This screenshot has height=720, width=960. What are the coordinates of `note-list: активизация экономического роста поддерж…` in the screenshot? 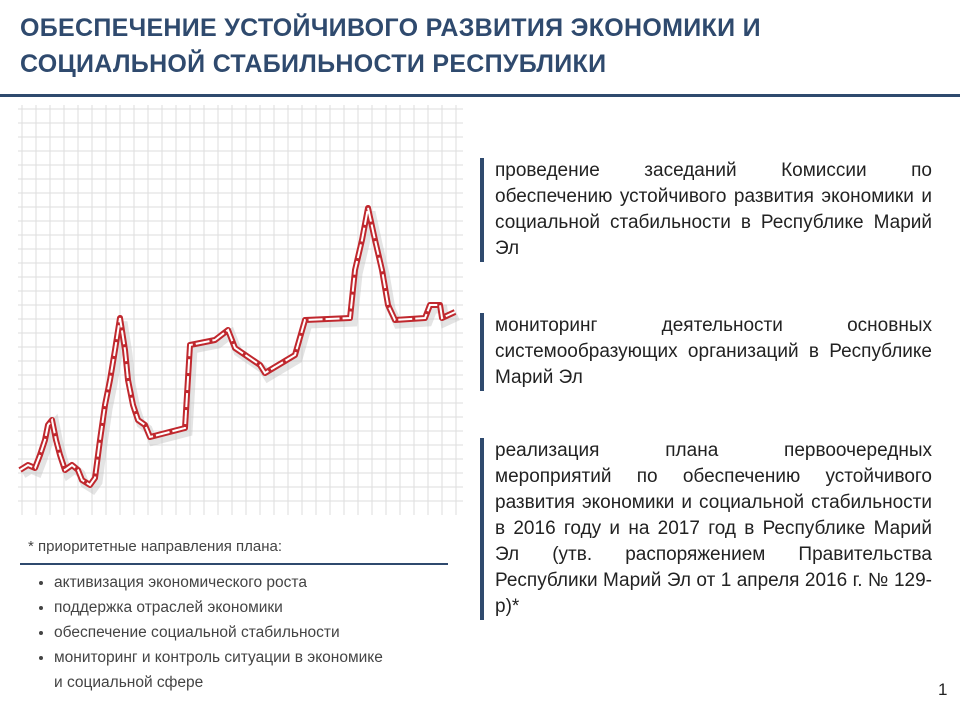 It's located at (245, 632).